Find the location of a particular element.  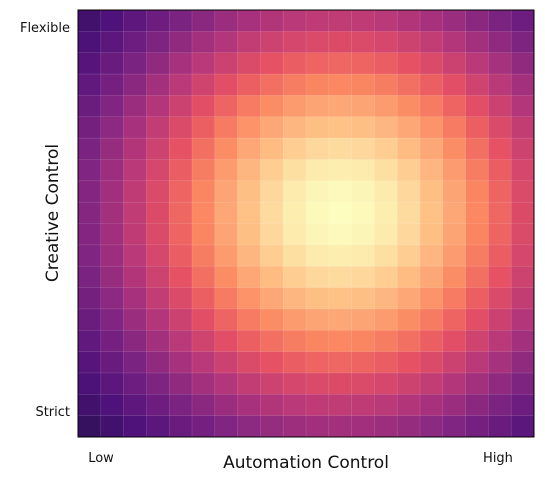

y-low-label: Strict is located at coordinates (52, 412).